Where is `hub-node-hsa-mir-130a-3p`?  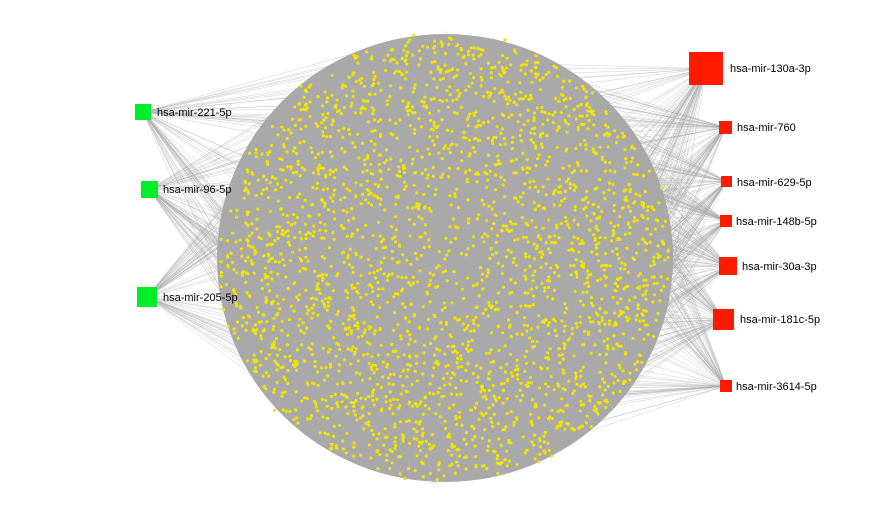 hub-node-hsa-mir-130a-3p is located at coordinates (706, 68).